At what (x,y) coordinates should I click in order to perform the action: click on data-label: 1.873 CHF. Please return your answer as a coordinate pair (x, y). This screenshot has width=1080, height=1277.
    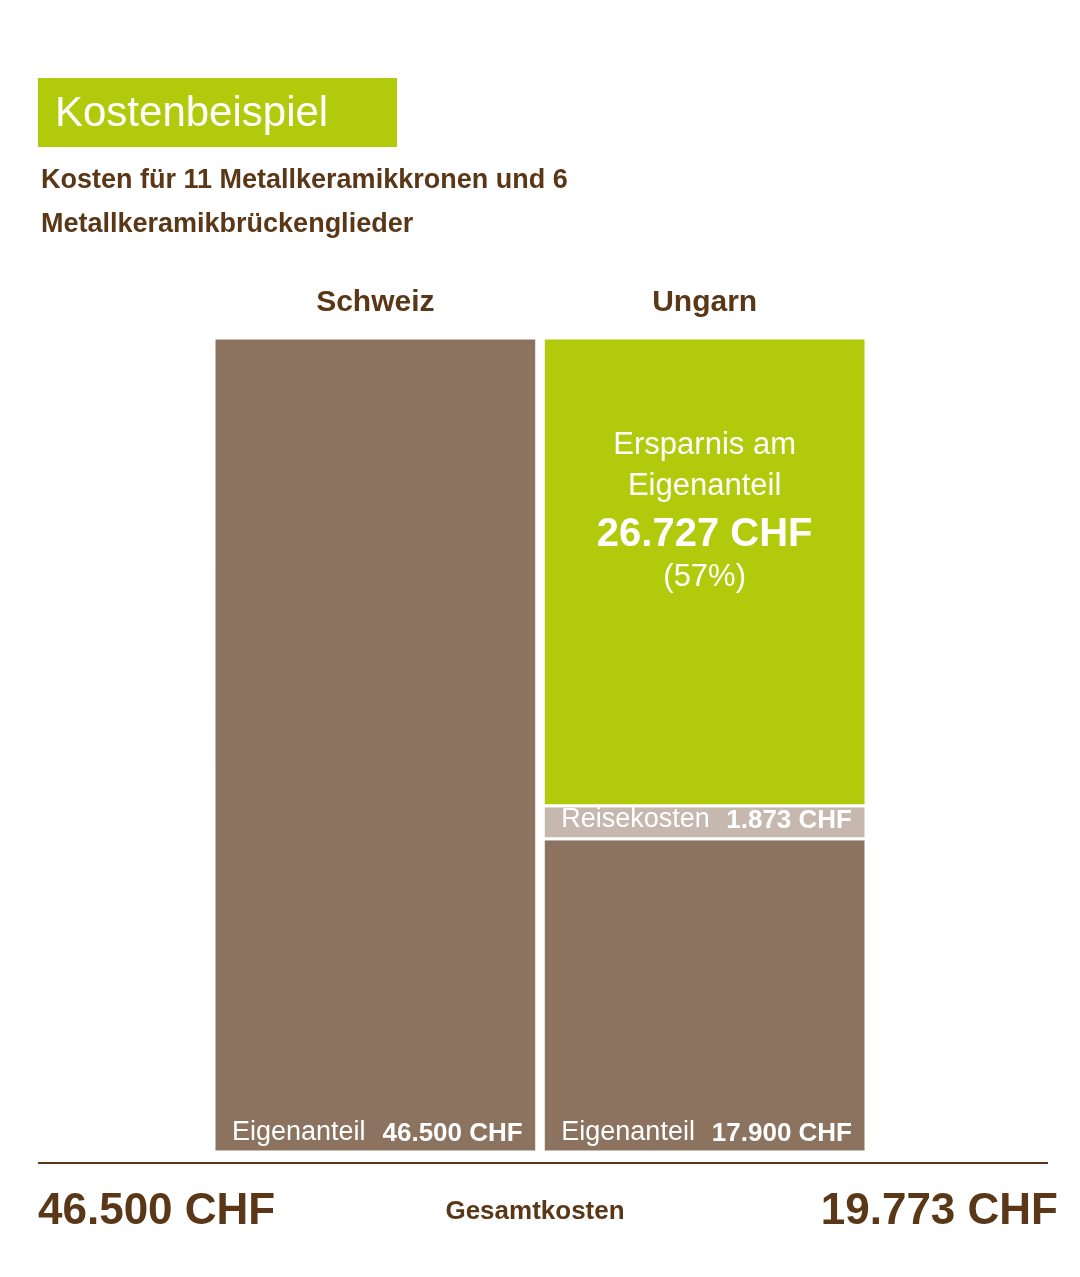
    Looking at the image, I should click on (789, 818).